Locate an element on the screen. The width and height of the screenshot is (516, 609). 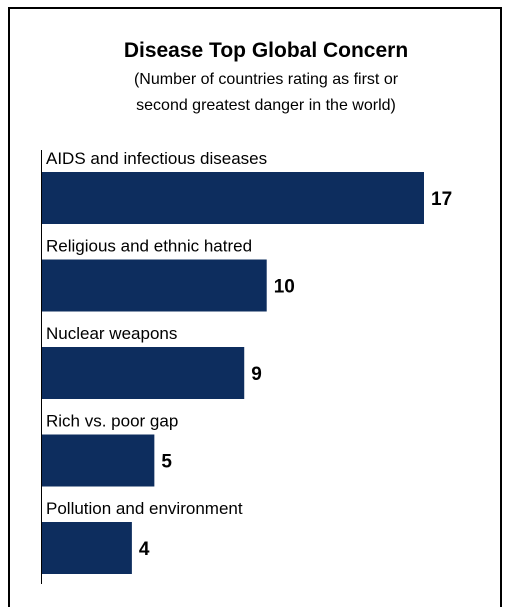
category-label: Religious and ethnic hatred is located at coordinates (149, 246).